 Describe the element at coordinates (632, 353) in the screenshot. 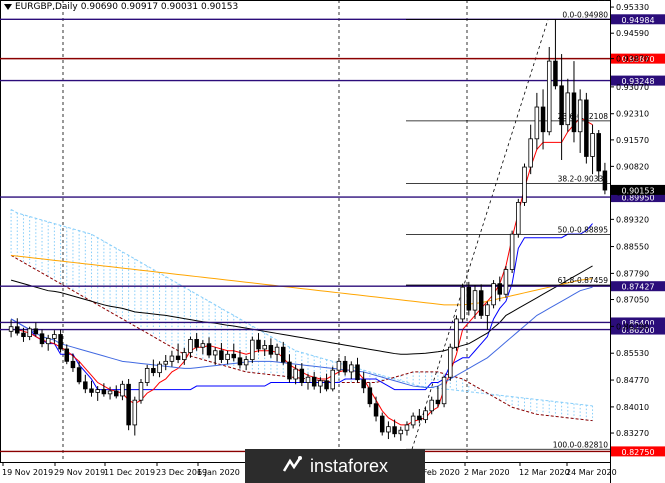

I see `y-tick-label-13: 0.85530` at that location.